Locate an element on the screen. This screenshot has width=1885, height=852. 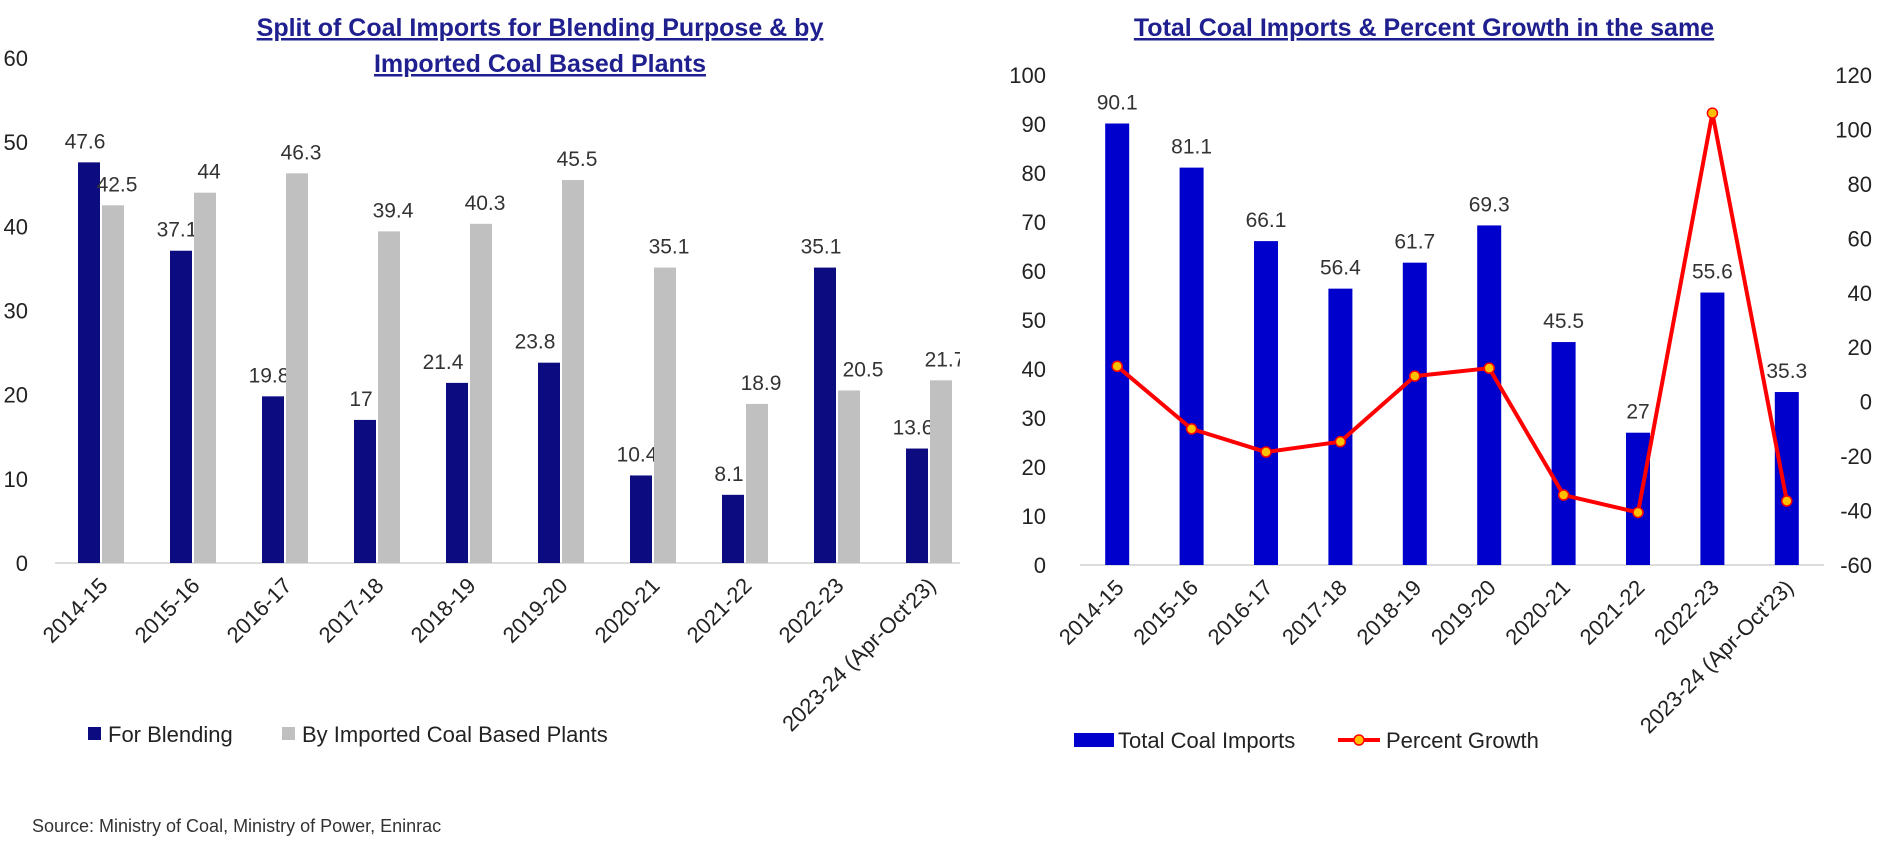
chart2-y2-tick: 60 is located at coordinates (1860, 238).